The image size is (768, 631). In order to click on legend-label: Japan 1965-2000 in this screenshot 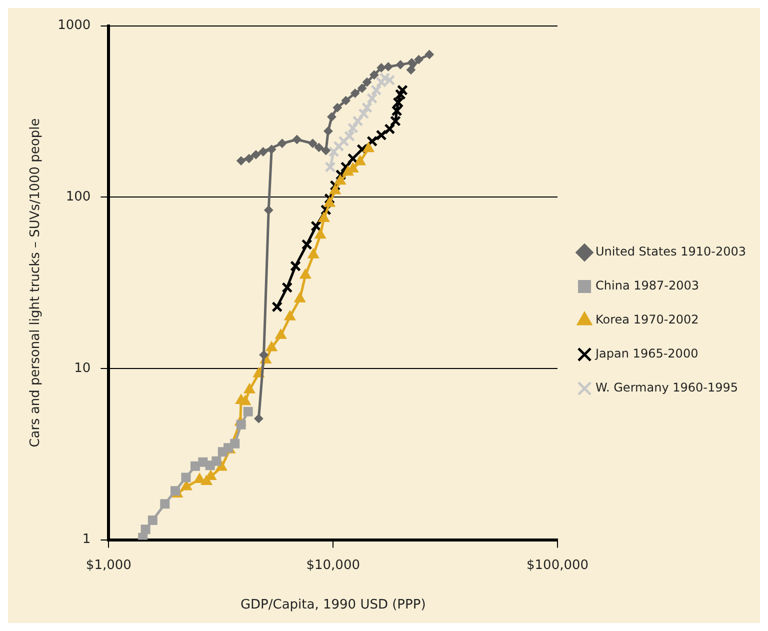, I will do `click(646, 353)`.